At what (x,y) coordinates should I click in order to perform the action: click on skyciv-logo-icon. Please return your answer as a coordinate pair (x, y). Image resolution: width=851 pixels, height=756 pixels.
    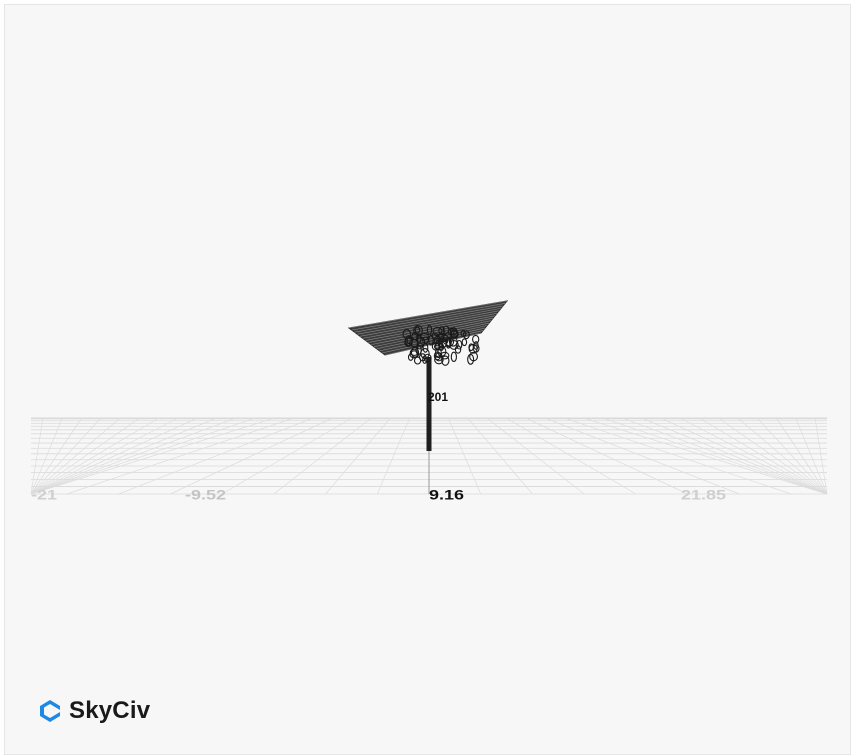
    Looking at the image, I should click on (50, 711).